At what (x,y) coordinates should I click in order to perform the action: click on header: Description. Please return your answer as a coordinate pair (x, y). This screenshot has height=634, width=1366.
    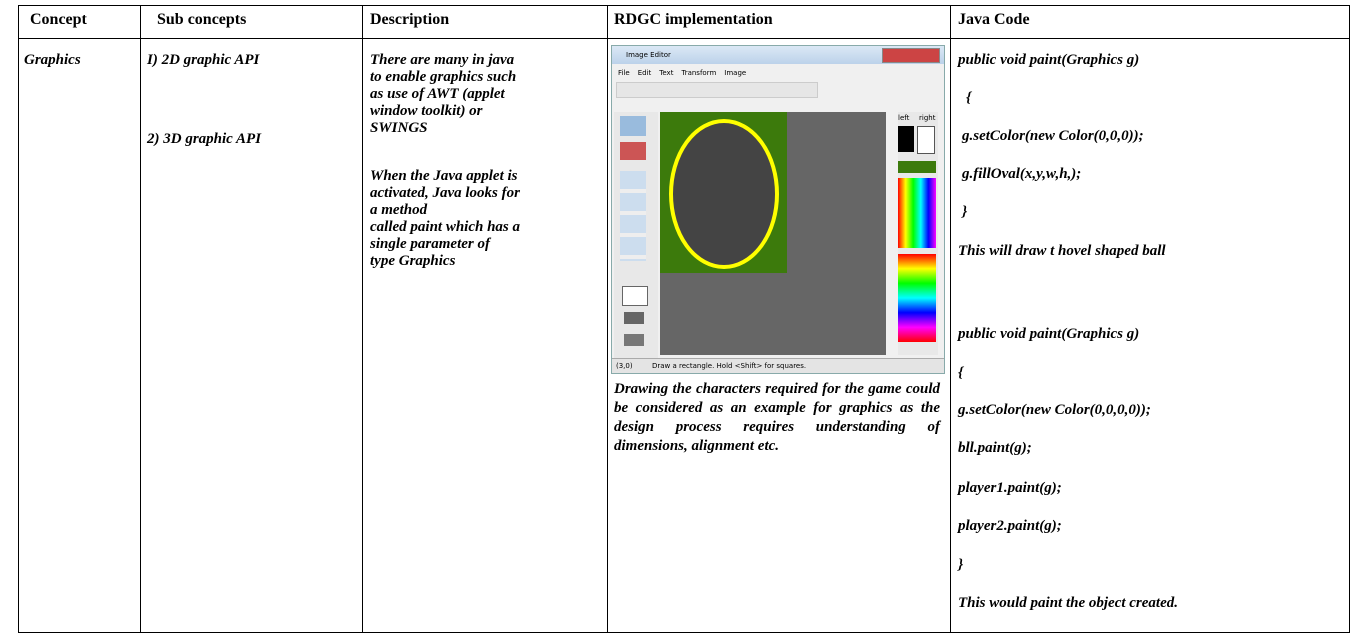
    Looking at the image, I should click on (410, 19).